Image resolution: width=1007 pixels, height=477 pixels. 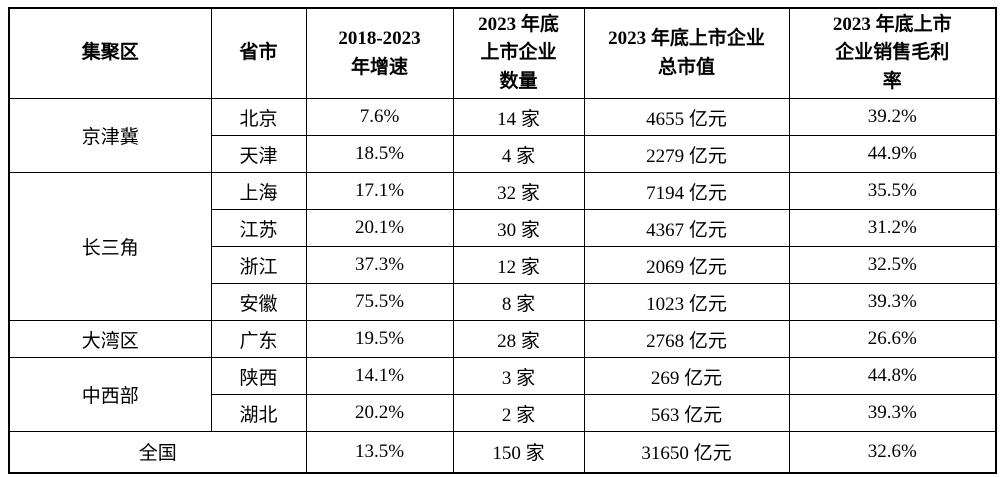 I want to click on count-cell: 3 家, so click(x=518, y=376).